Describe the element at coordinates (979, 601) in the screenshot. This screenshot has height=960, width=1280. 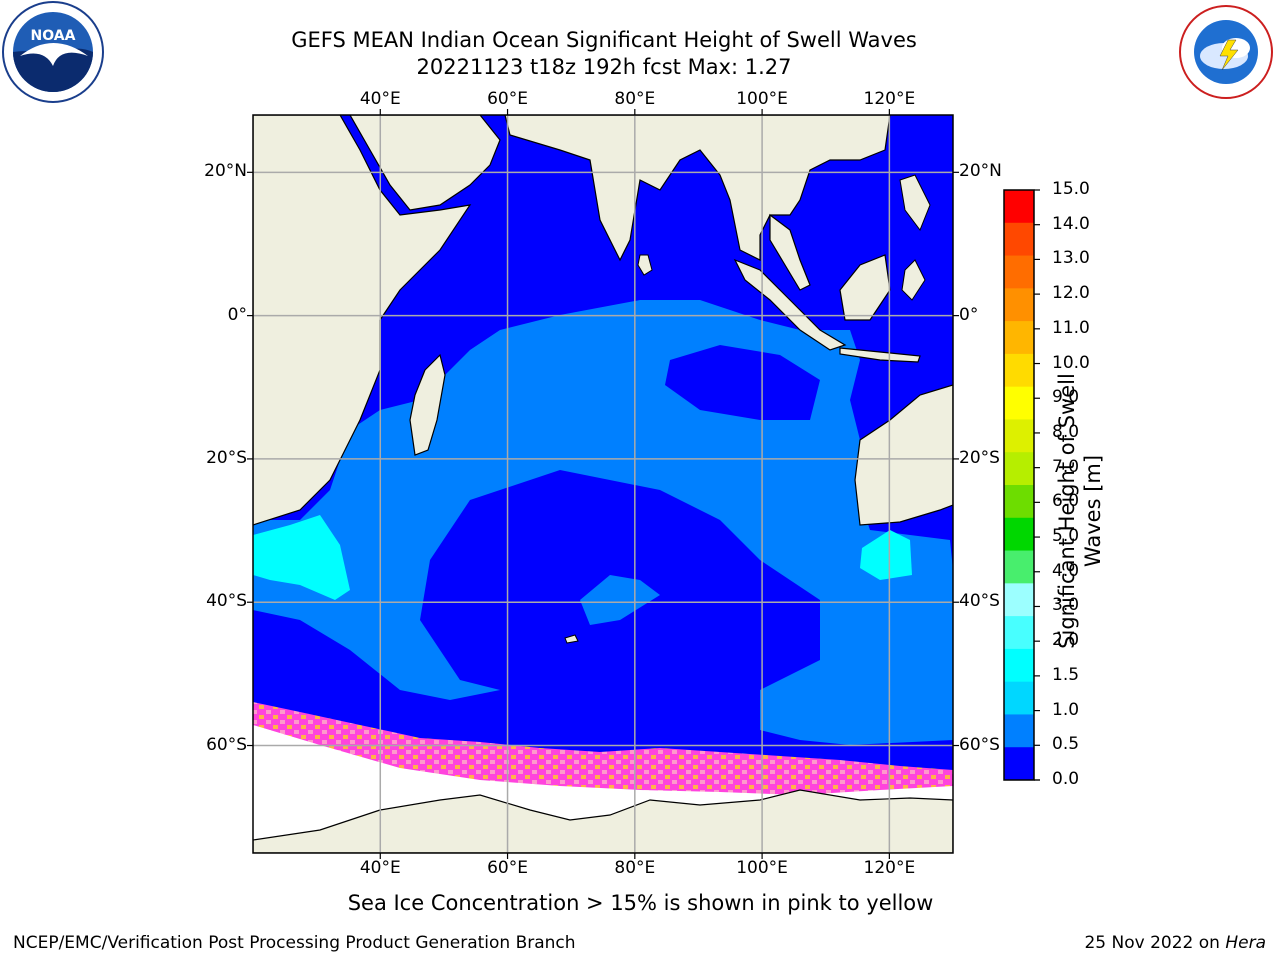
I see `lat-label-right: 40°S` at that location.